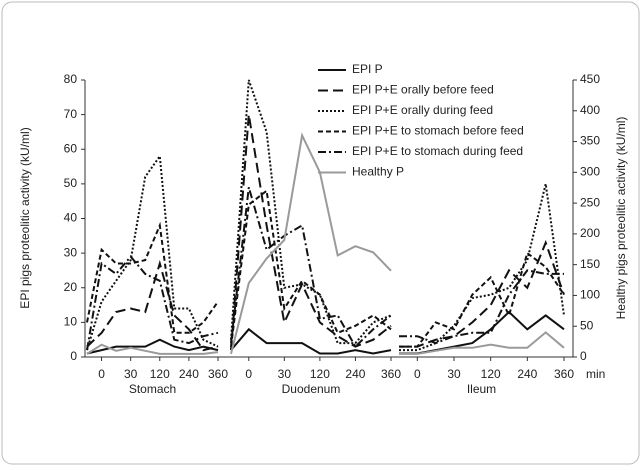  Describe the element at coordinates (71, 114) in the screenshot. I see `y-tick-label: 70` at that location.